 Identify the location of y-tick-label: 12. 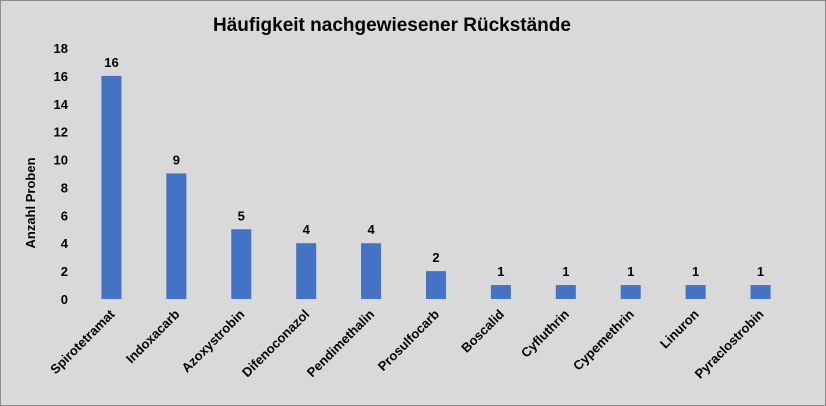
(61, 132).